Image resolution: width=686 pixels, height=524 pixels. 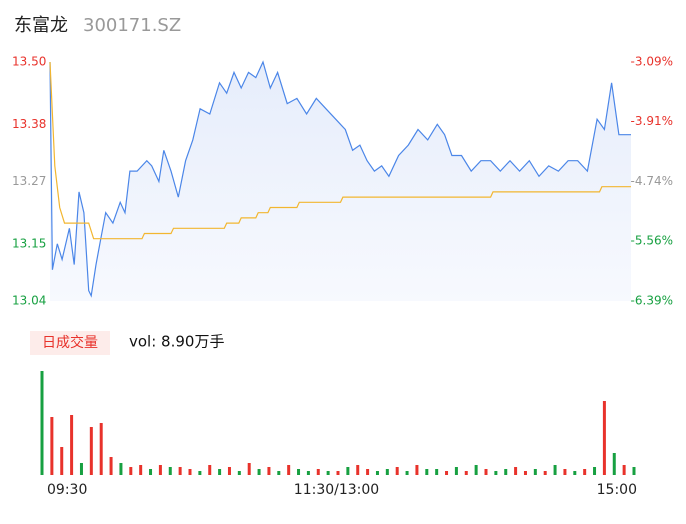 I want to click on y2-tick-label: -5.56%, so click(x=652, y=240).